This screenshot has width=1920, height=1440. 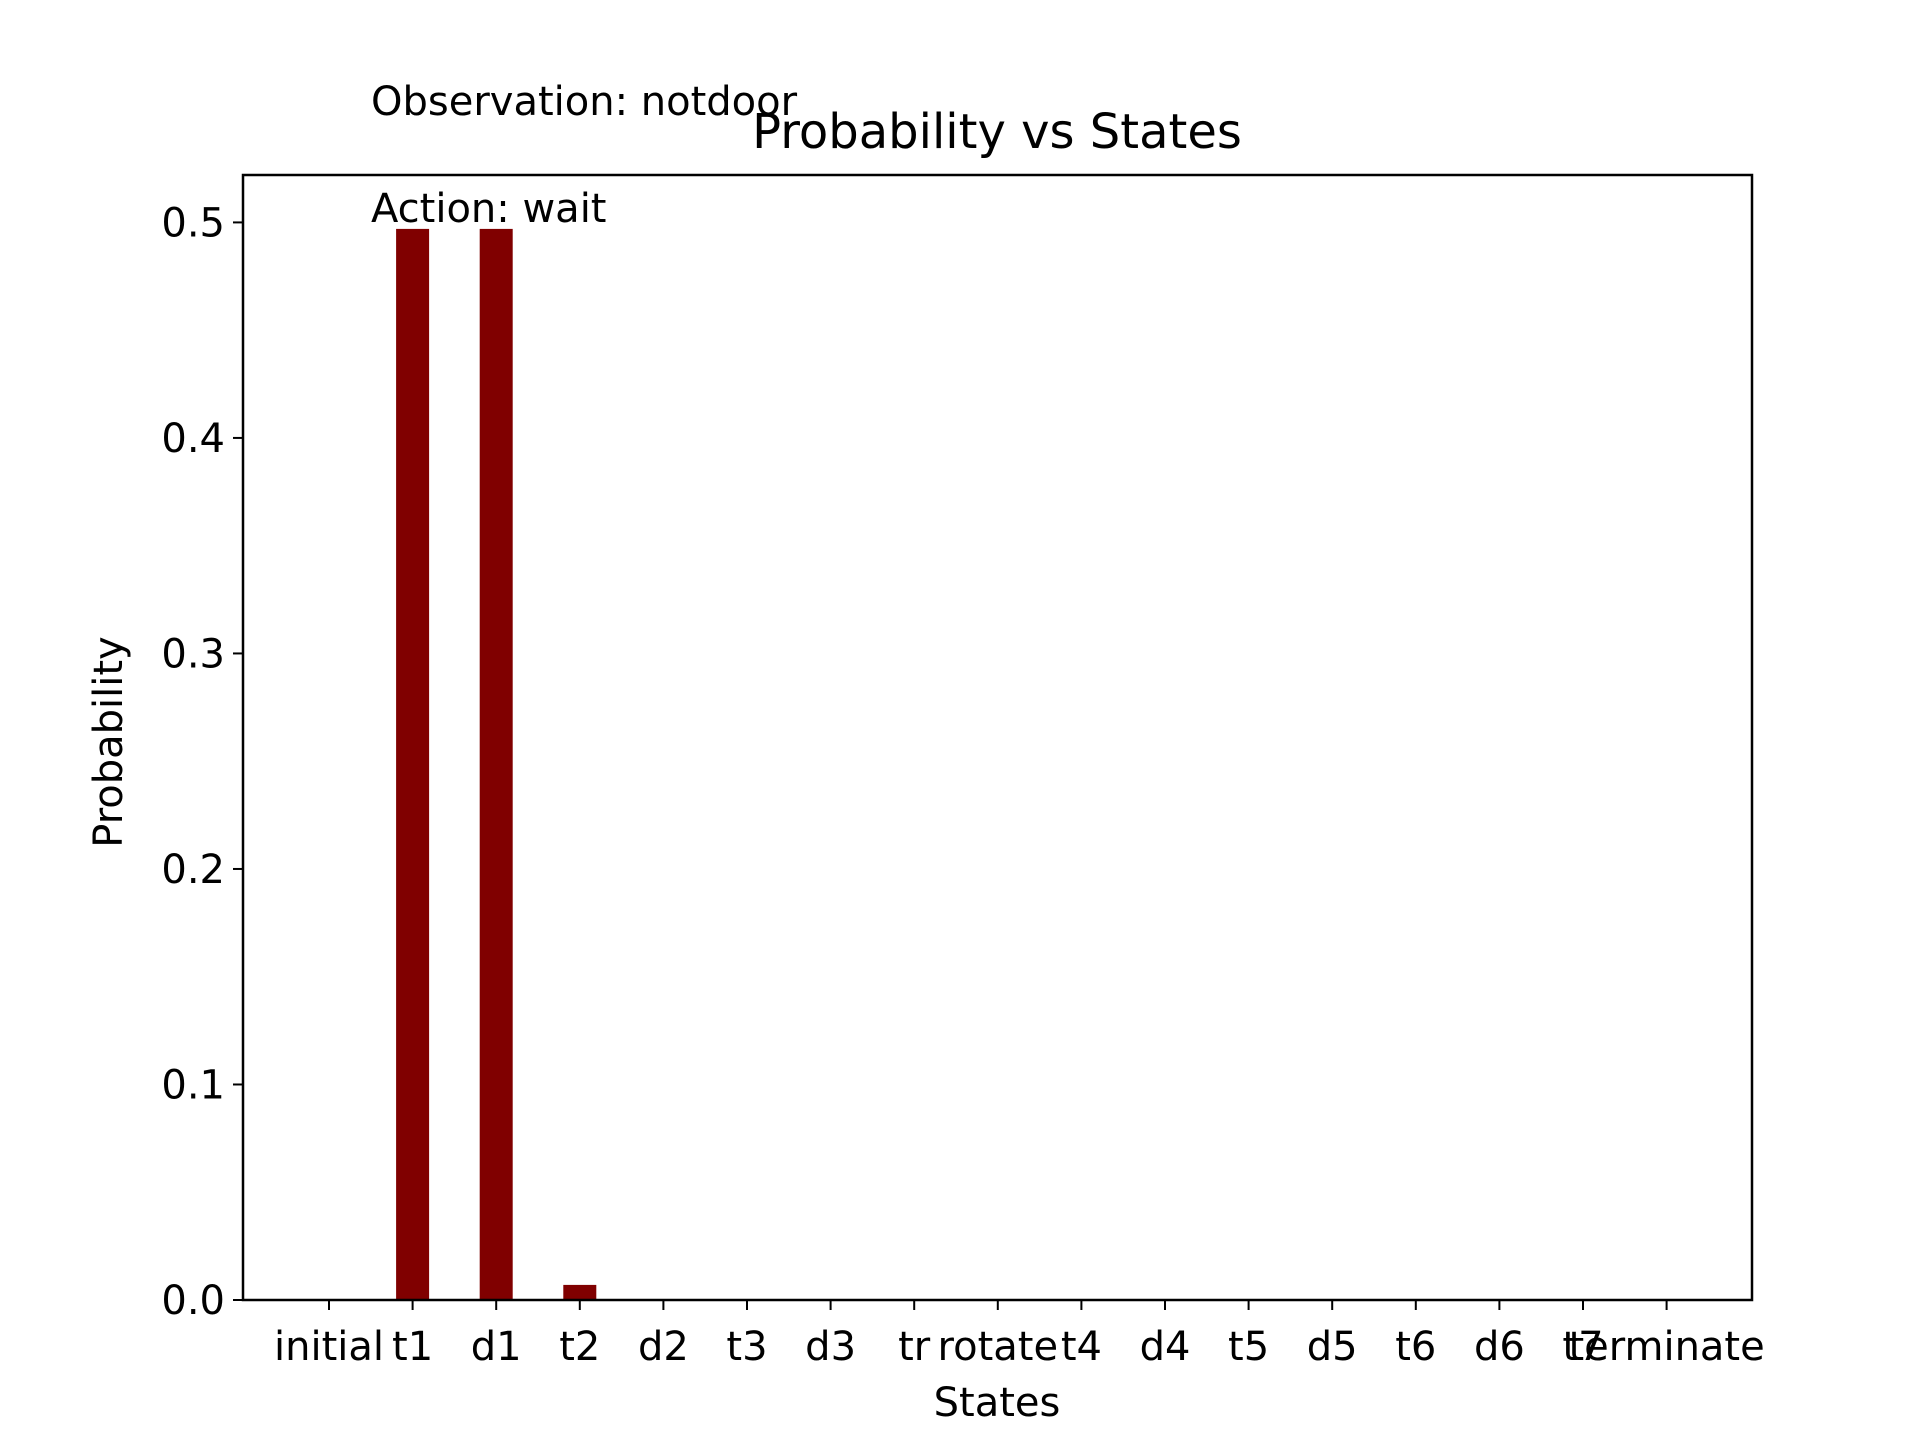 What do you see at coordinates (746, 1347) in the screenshot?
I see `x-tick-label-t3: t3` at bounding box center [746, 1347].